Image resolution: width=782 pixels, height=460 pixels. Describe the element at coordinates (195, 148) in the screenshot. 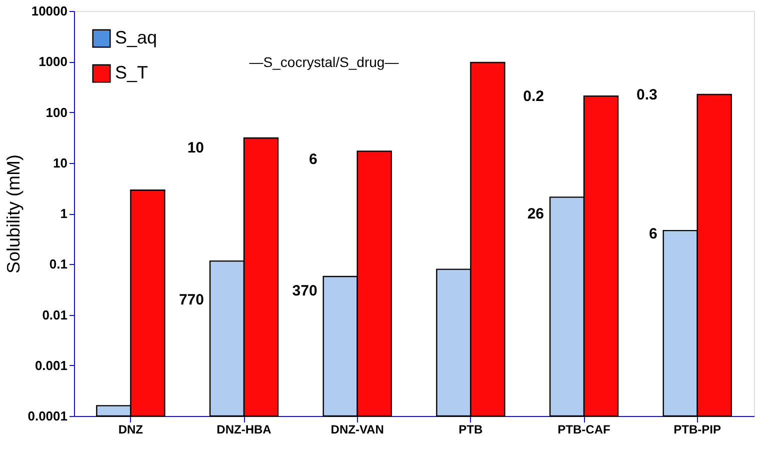

I see `annotation: 10` at that location.